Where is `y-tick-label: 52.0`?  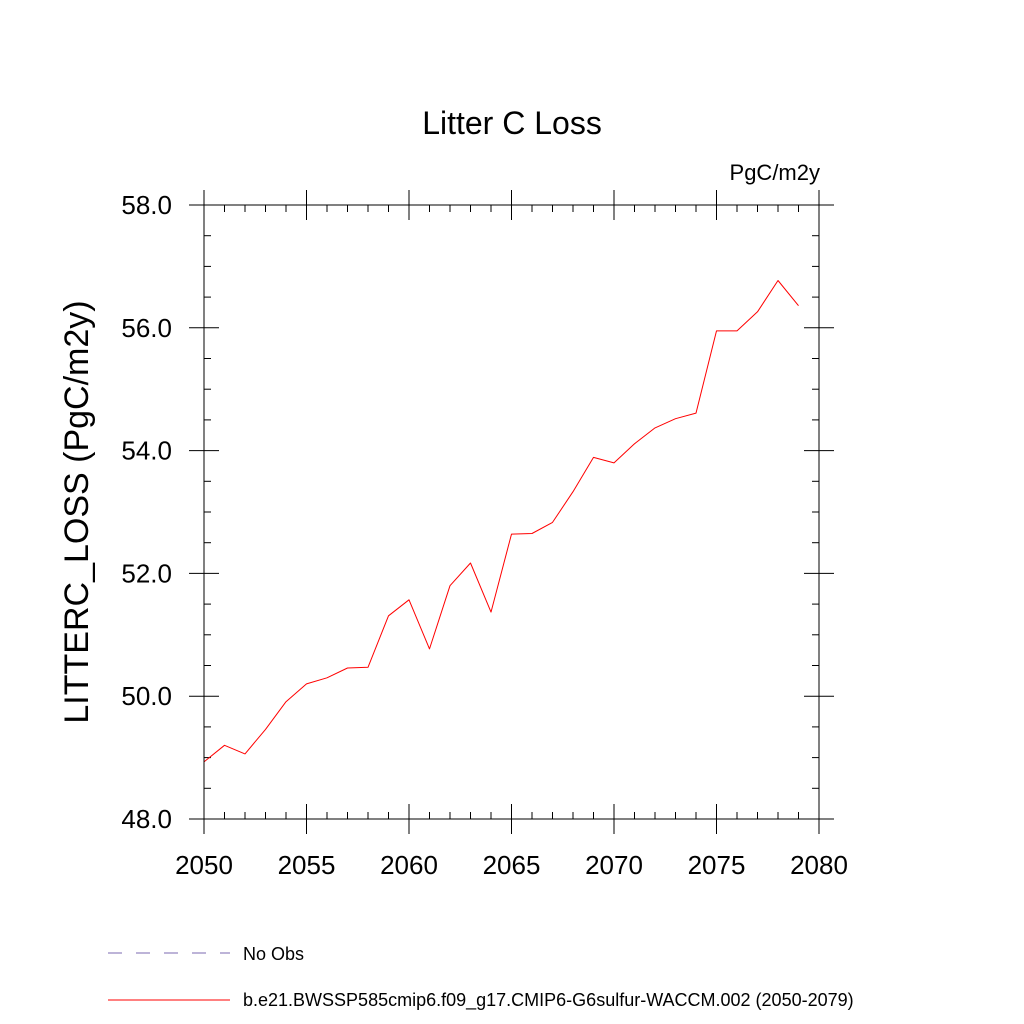 y-tick-label: 52.0 is located at coordinates (146, 573).